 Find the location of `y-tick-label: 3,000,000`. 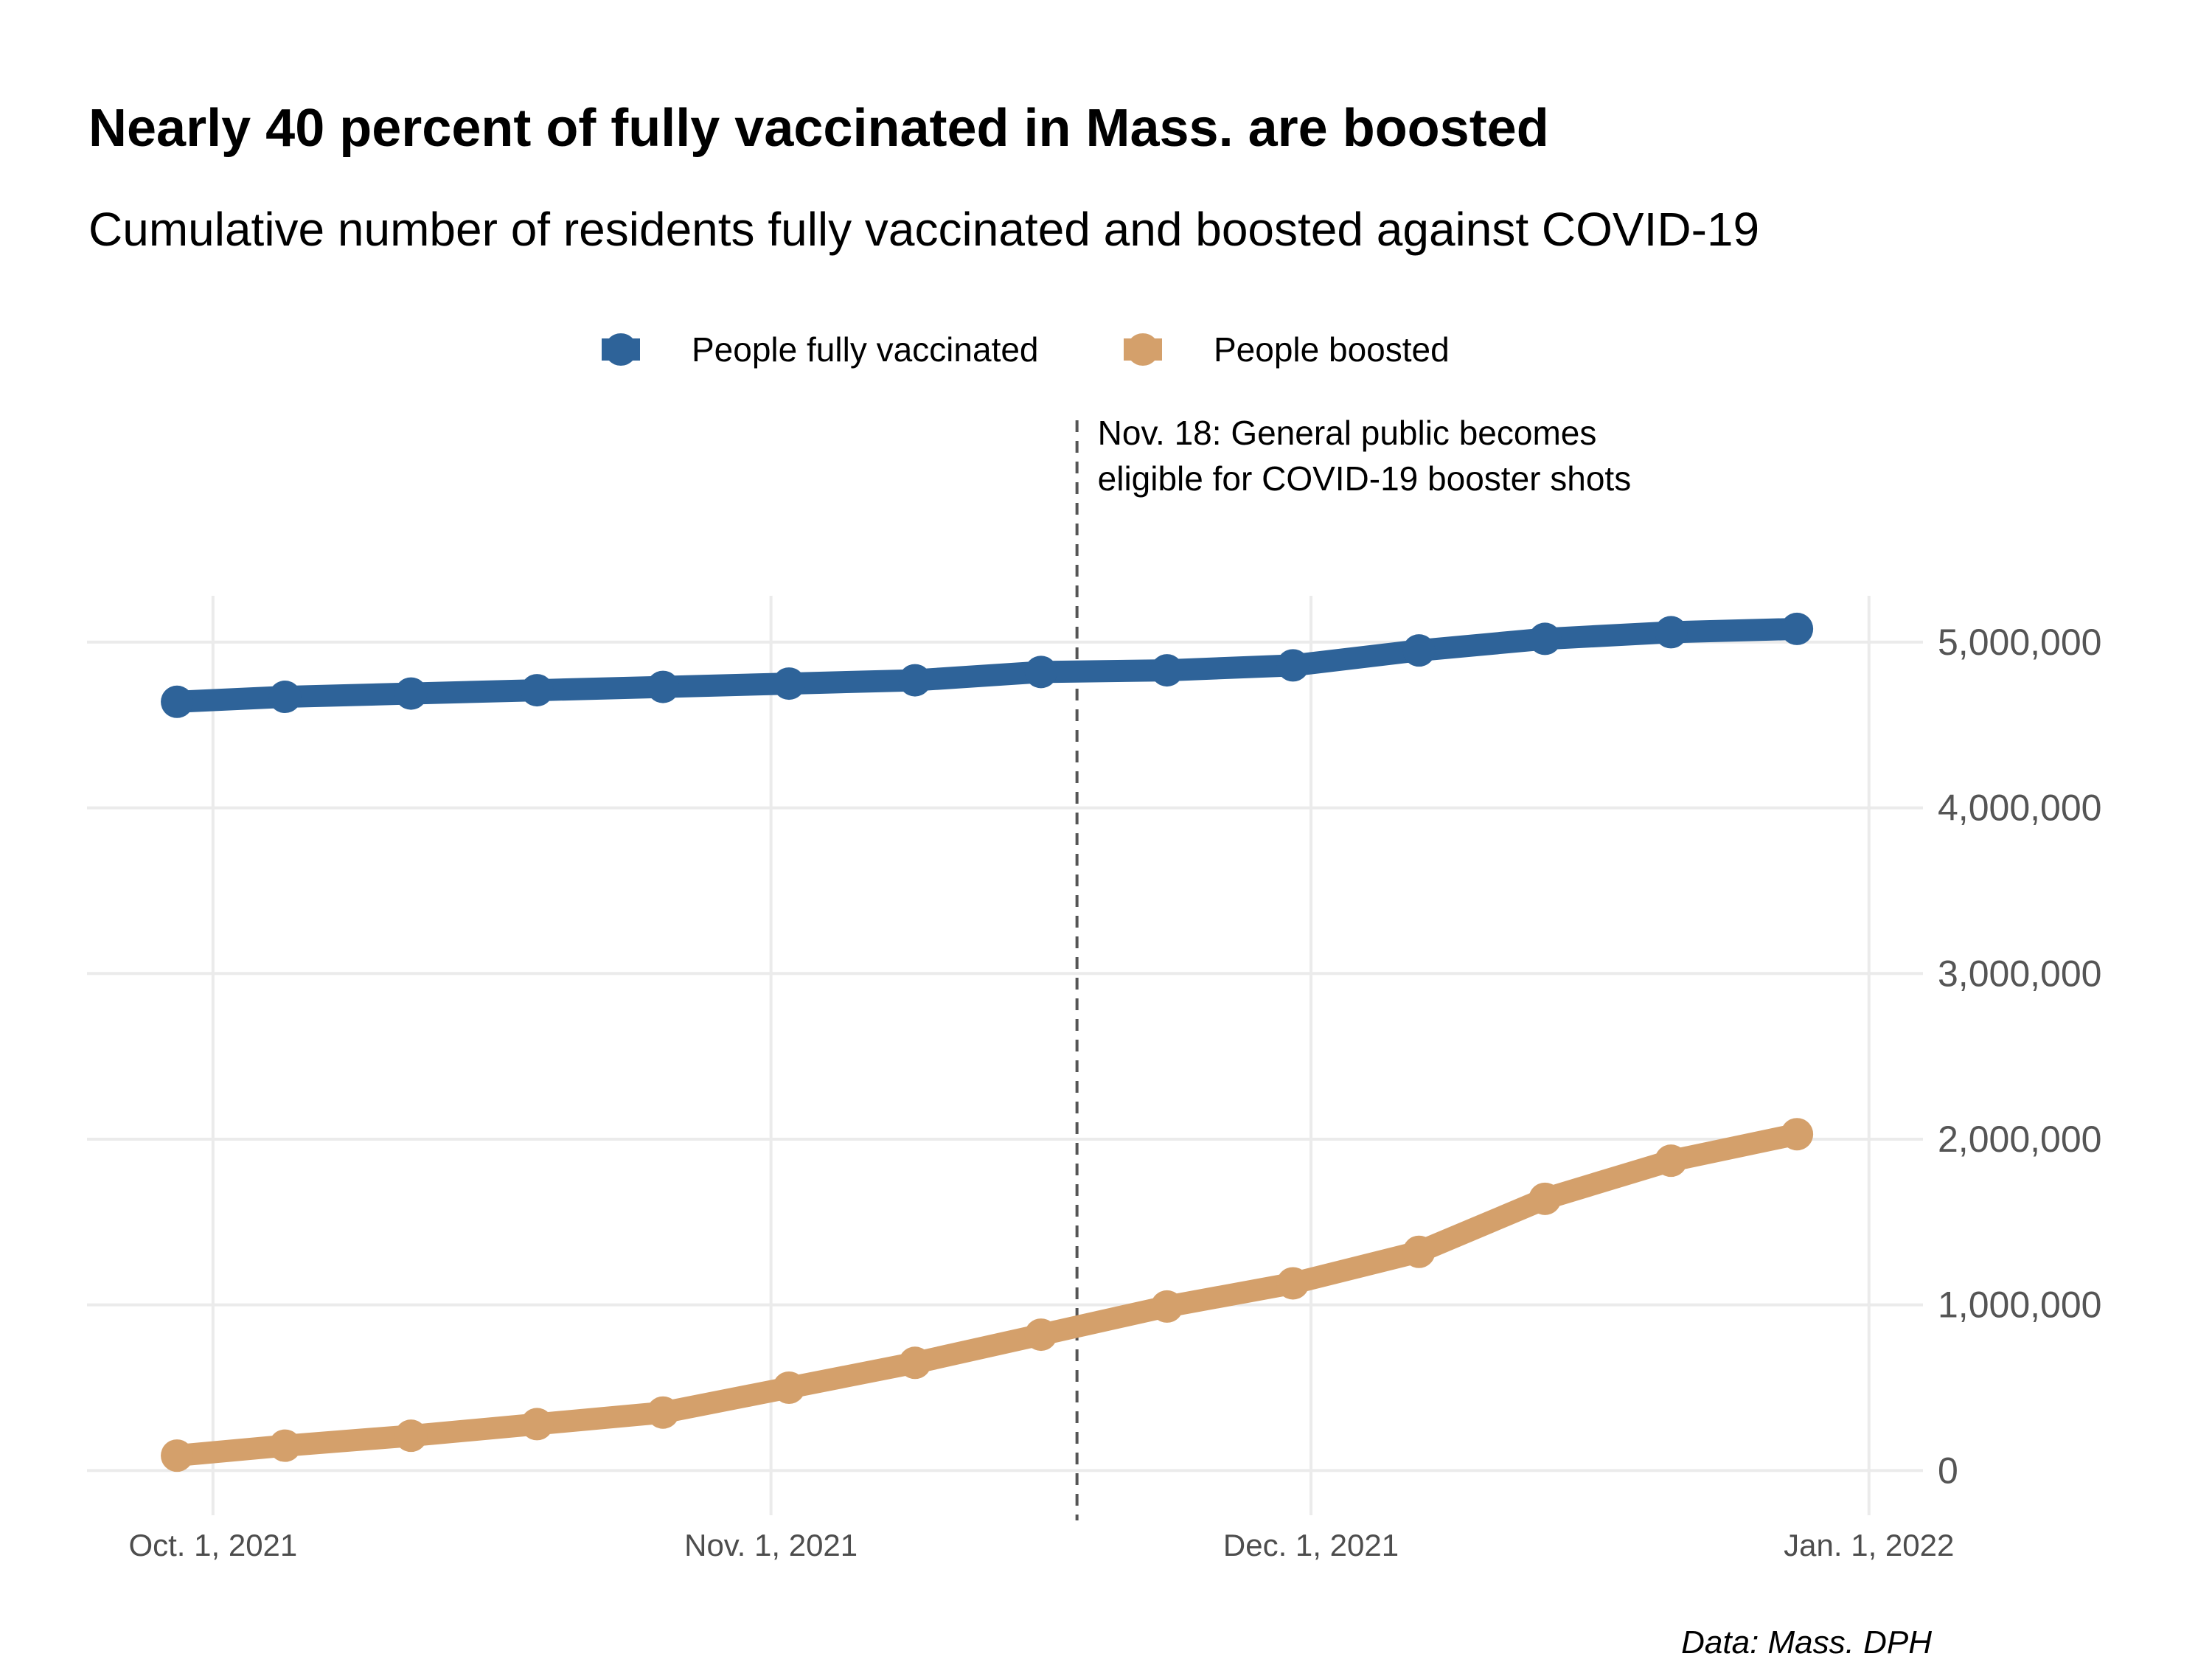

y-tick-label: 3,000,000 is located at coordinates (2019, 973).